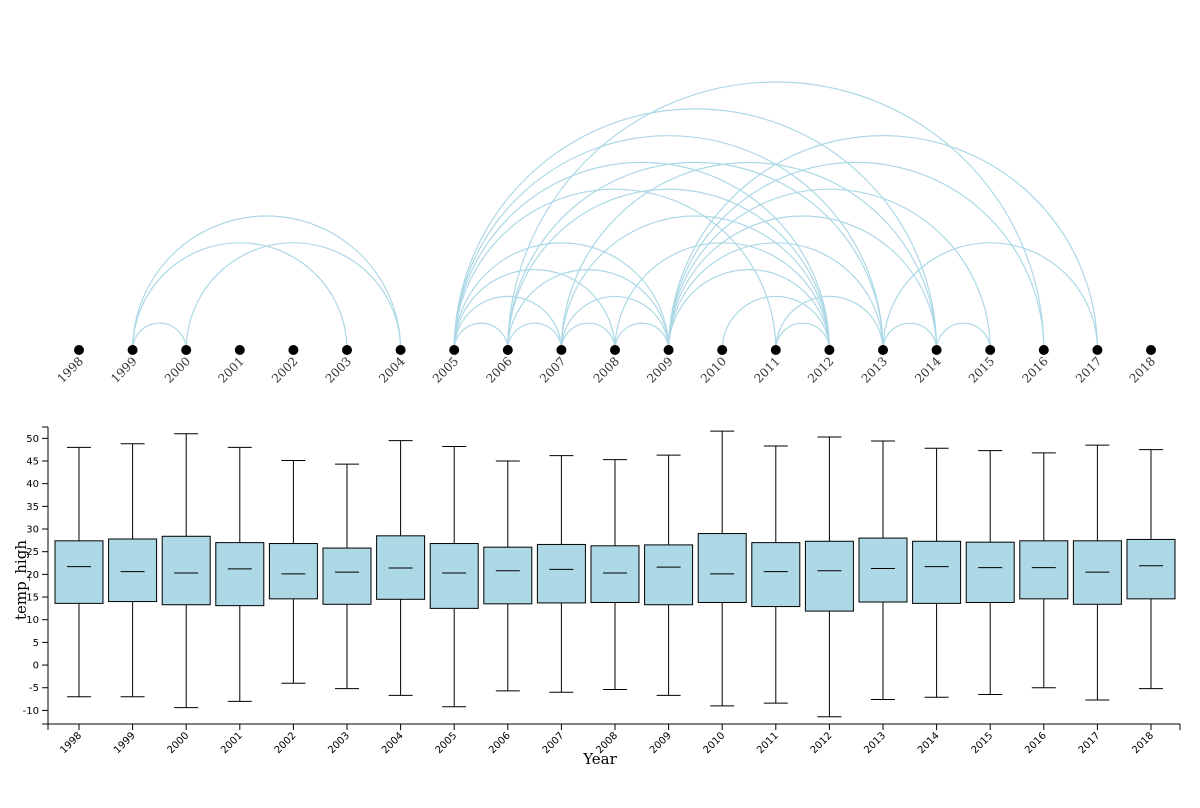 The image size is (1200, 808). Describe the element at coordinates (1151, 569) in the screenshot. I see `box-2018` at that location.